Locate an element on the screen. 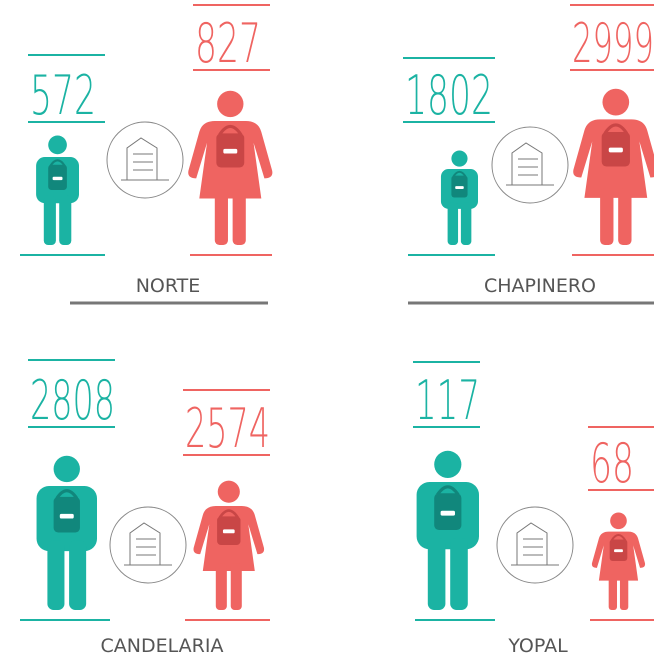 The height and width of the screenshot is (668, 654). count: 572 is located at coordinates (63, 95).